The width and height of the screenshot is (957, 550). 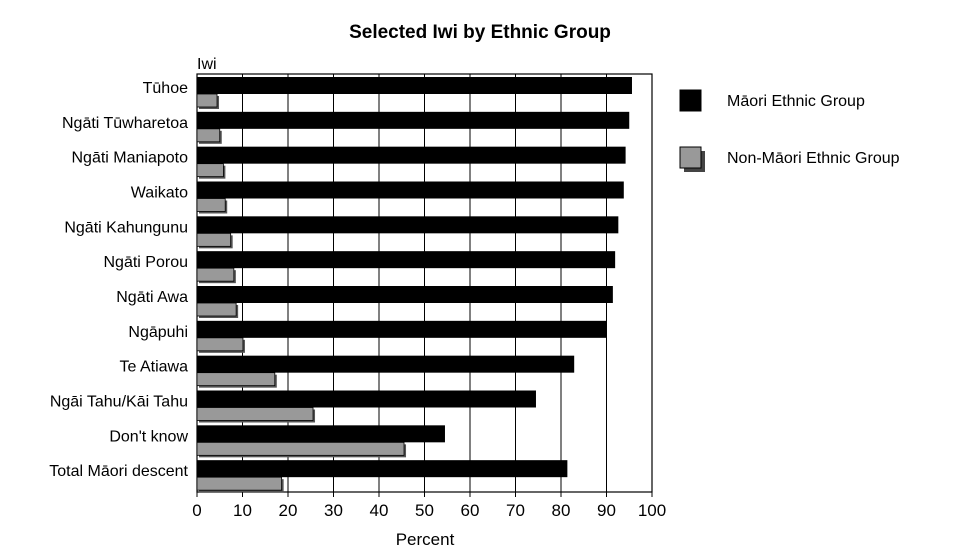 I want to click on category-label: Ngāti Porou, so click(x=146, y=262).